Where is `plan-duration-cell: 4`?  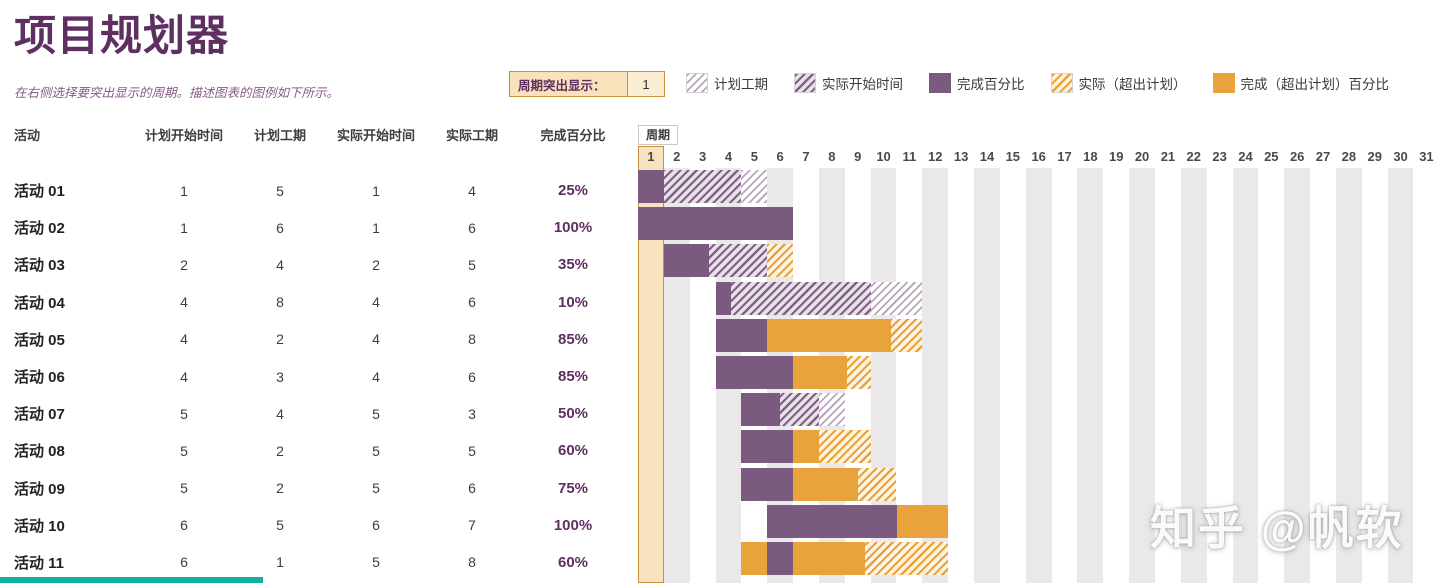 plan-duration-cell: 4 is located at coordinates (280, 413).